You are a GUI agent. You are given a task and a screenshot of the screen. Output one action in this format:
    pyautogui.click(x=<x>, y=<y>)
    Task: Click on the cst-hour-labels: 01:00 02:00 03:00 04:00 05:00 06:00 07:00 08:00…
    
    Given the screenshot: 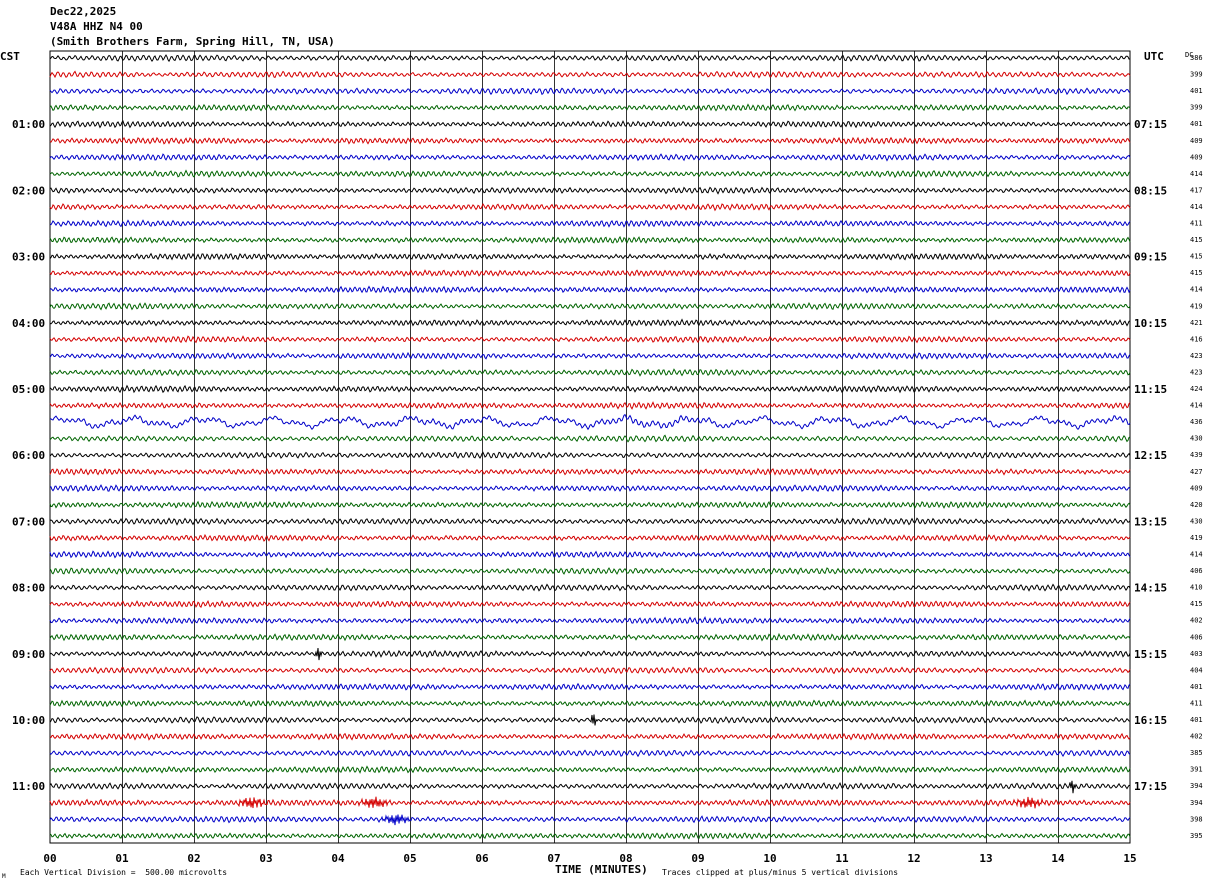 What is the action you would take?
    pyautogui.click(x=28, y=455)
    